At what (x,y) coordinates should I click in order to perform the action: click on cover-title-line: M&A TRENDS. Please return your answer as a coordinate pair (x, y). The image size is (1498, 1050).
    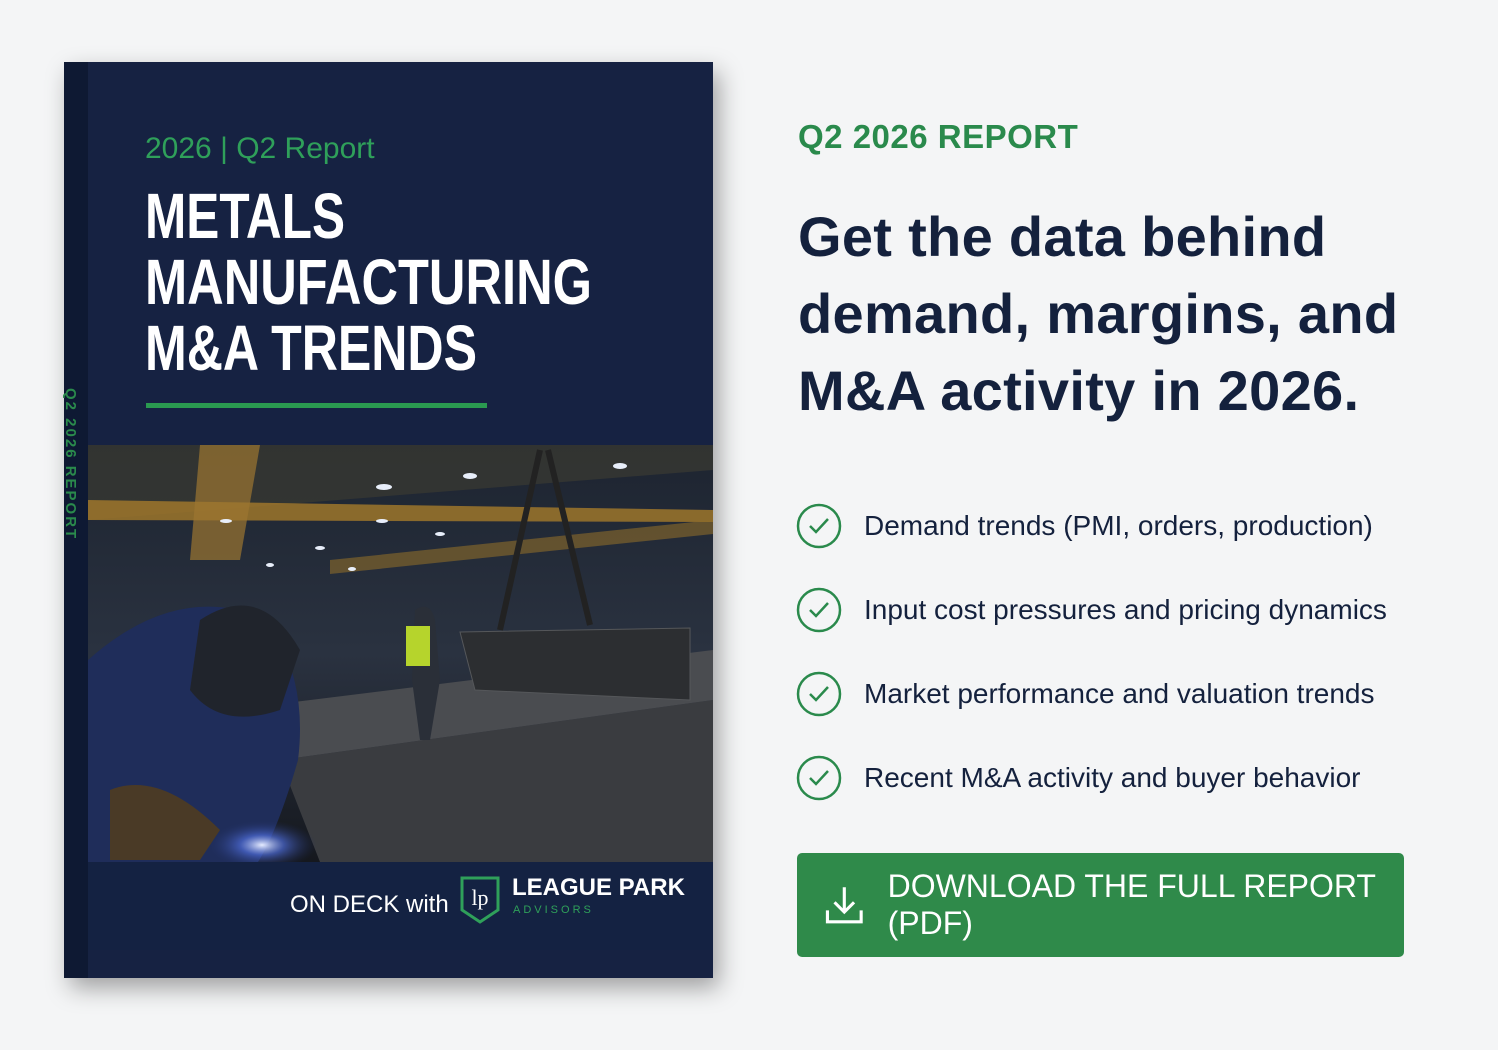
    Looking at the image, I should click on (311, 348).